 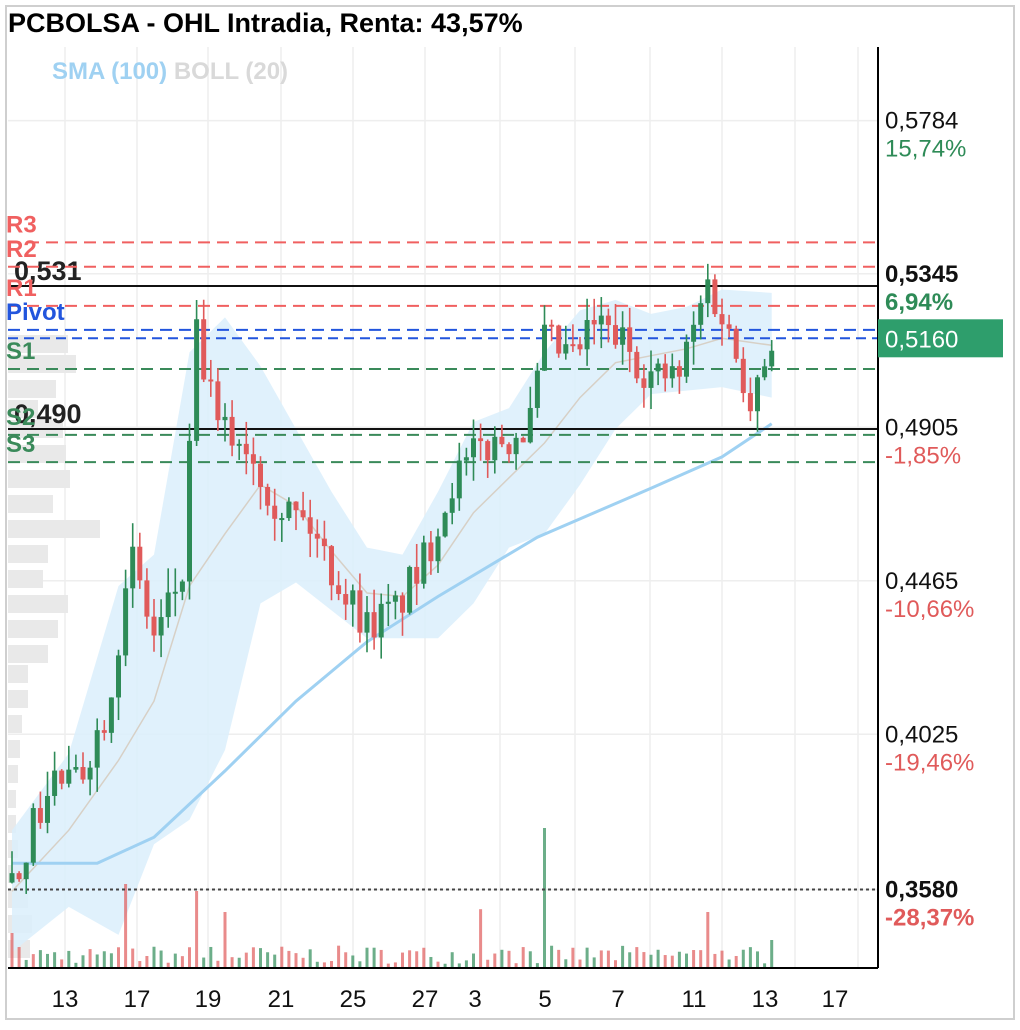 What do you see at coordinates (353, 999) in the screenshot?
I see `date-tick-label: 25` at bounding box center [353, 999].